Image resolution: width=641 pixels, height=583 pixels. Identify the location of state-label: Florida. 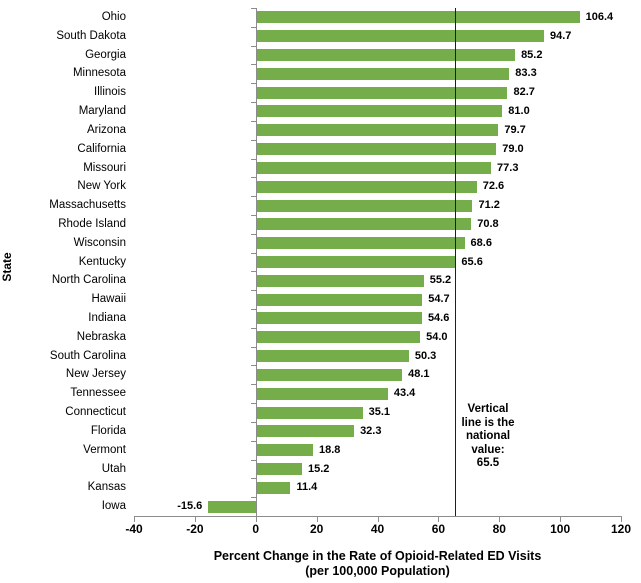
(108, 430).